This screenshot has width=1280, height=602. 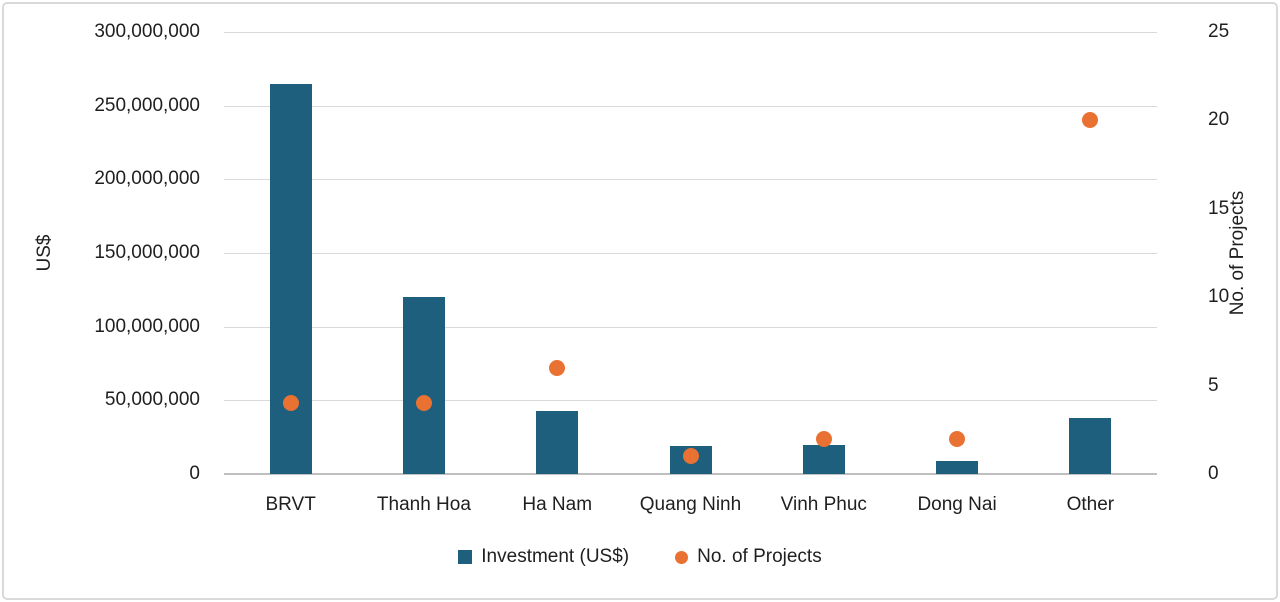 I want to click on left-axis-tick-label: 0, so click(x=194, y=473).